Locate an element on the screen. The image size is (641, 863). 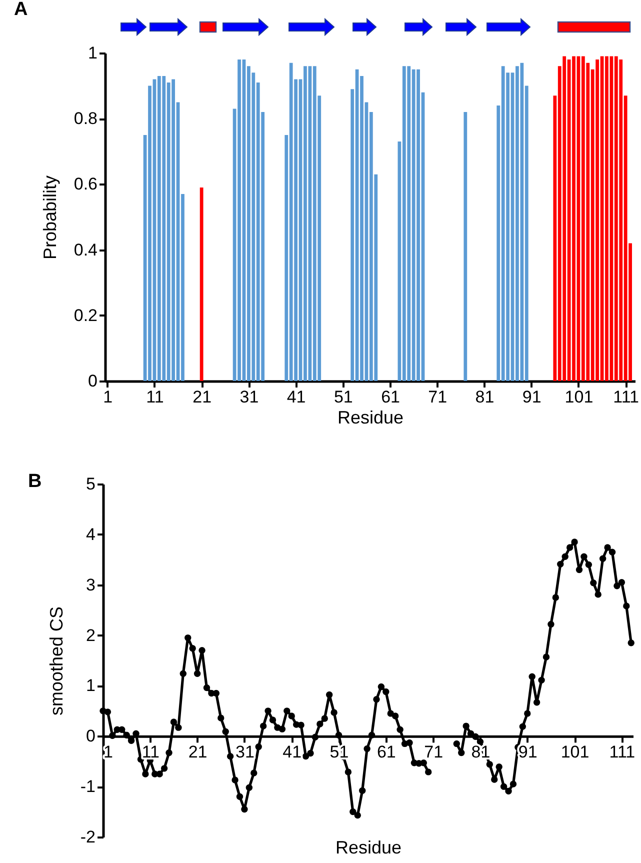
y-axis-title: Probability is located at coordinates (50, 217).